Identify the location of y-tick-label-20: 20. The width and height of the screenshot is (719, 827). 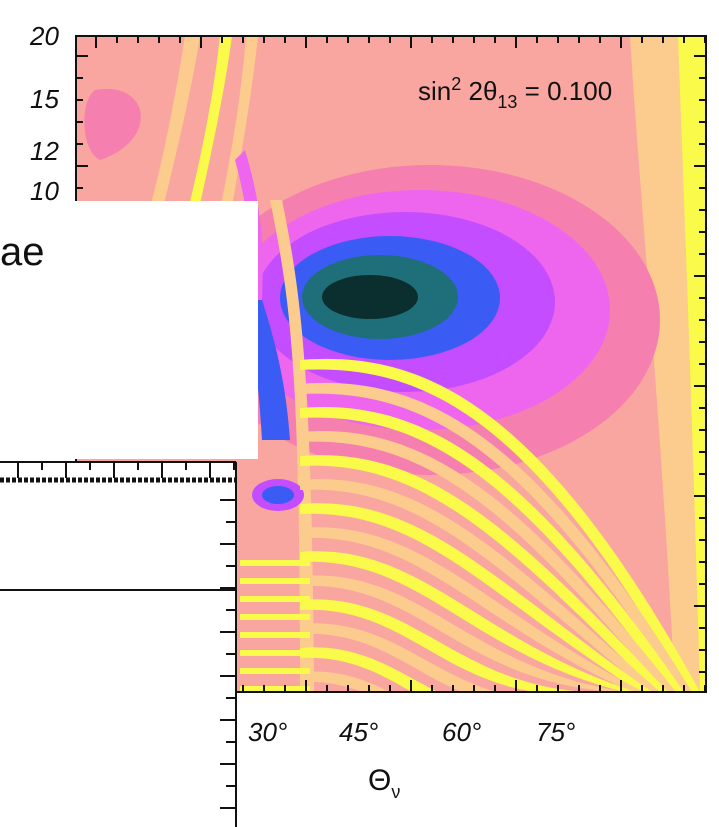
(44, 36).